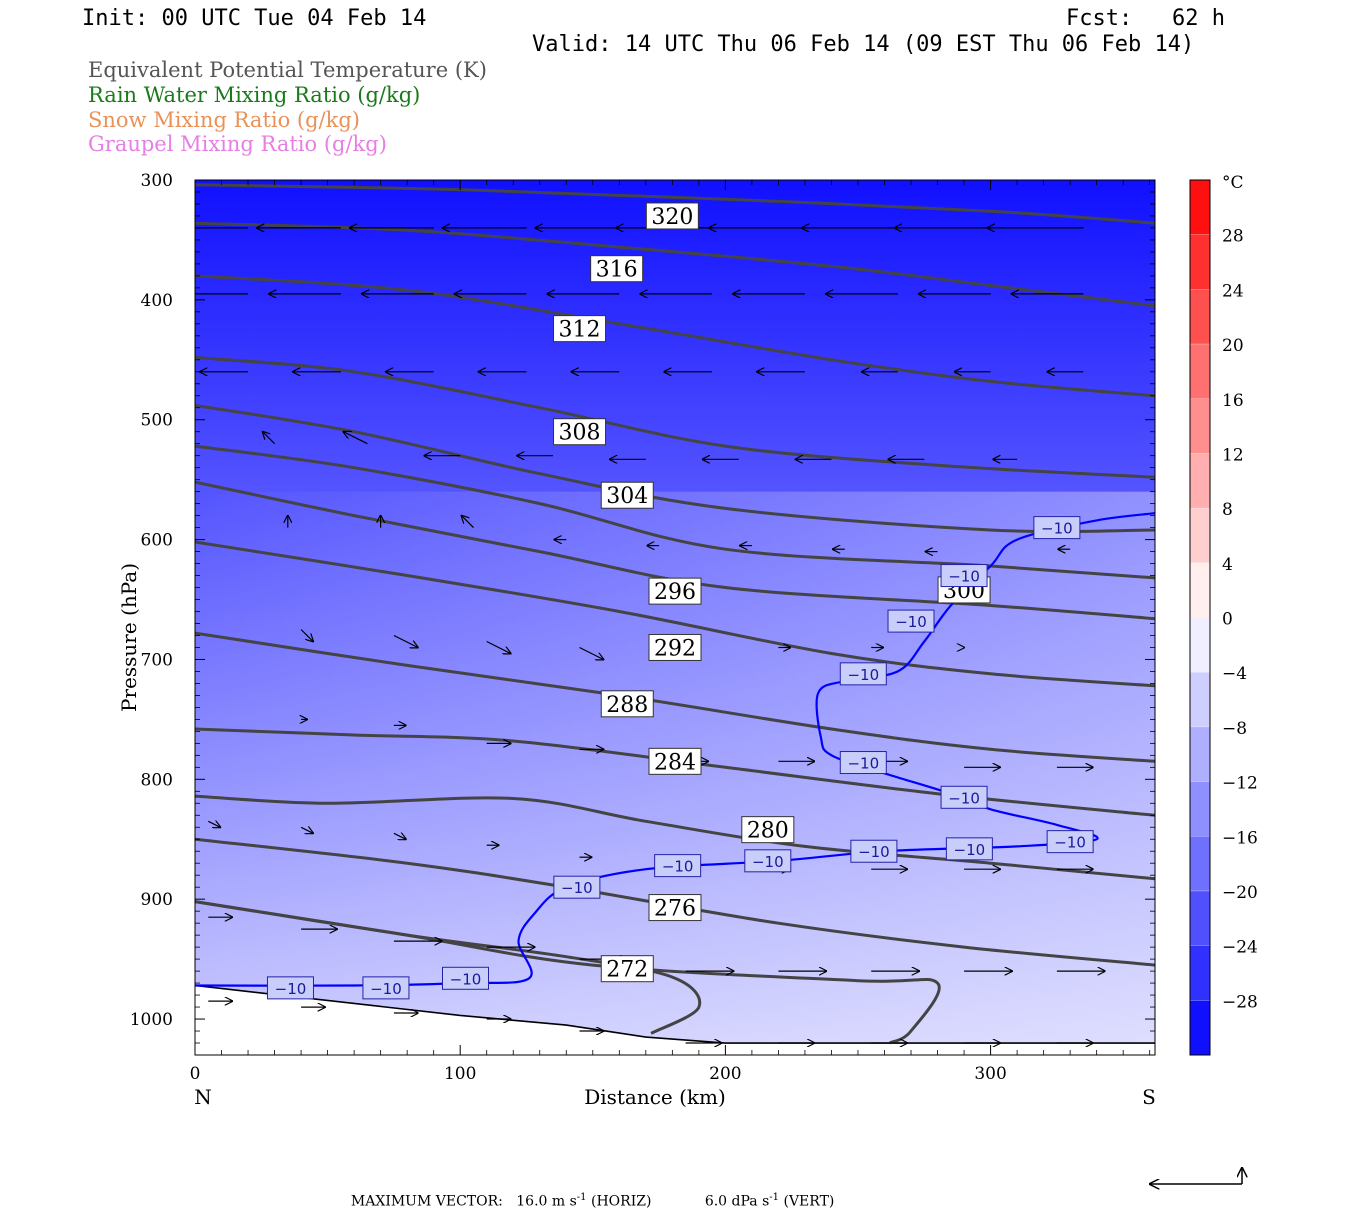 Image resolution: width=1350 pixels, height=1210 pixels. Describe the element at coordinates (254, 18) in the screenshot. I see `init-time-text: Init: 00 UTC Tue 04 Feb 14` at that location.